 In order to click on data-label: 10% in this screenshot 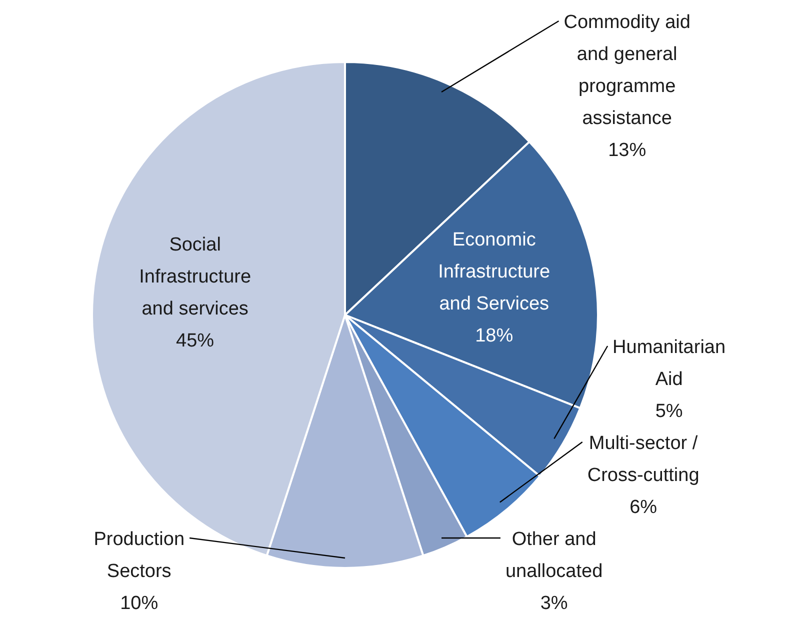, I will do `click(139, 603)`.